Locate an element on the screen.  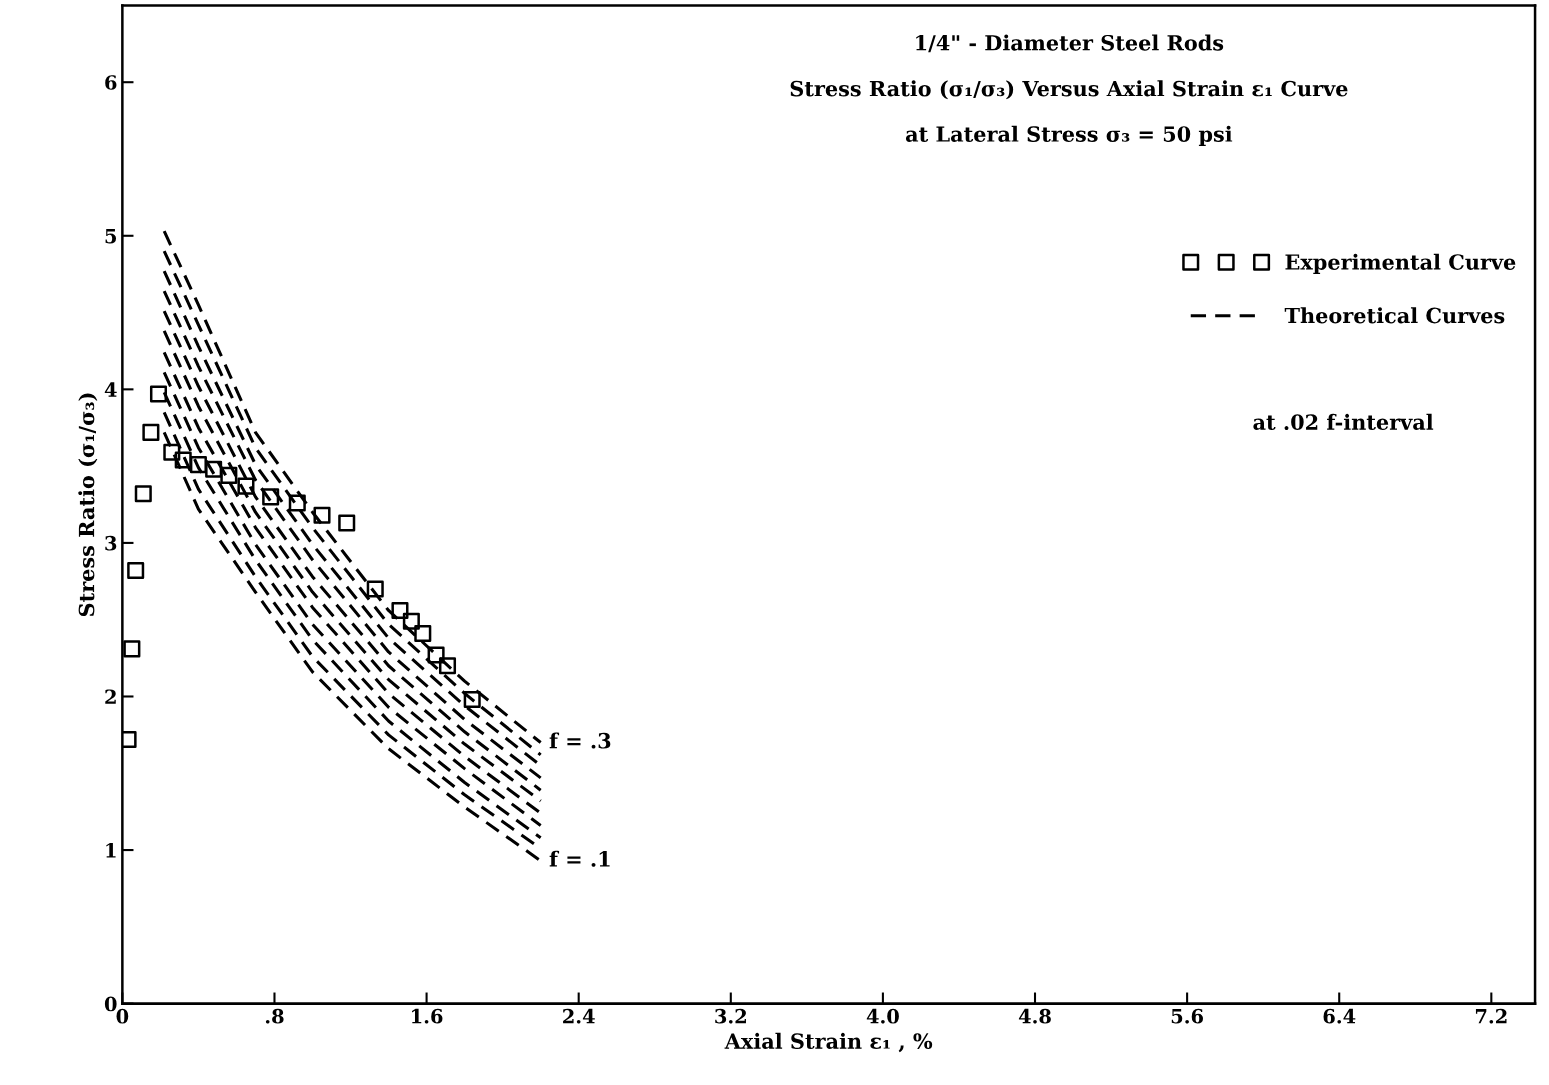
y-tick-label: 3 is located at coordinates (111, 543).